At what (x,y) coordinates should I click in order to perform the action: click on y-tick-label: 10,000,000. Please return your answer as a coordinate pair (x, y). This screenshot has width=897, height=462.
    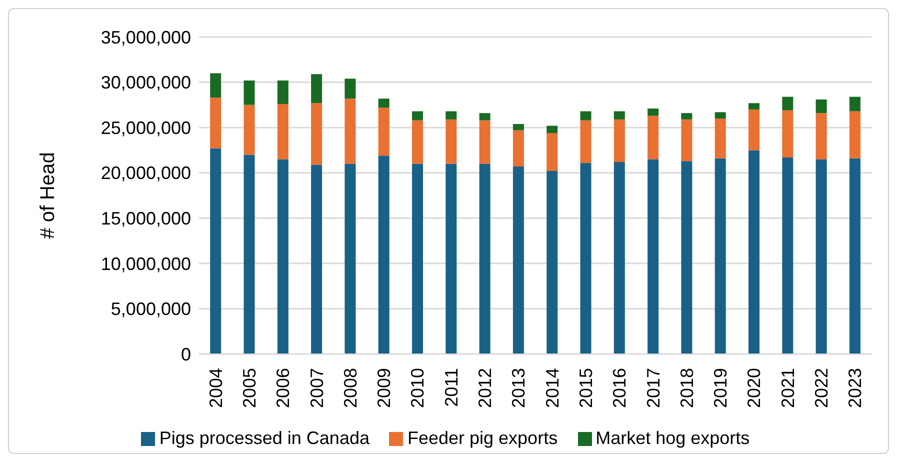
    Looking at the image, I should click on (145, 264).